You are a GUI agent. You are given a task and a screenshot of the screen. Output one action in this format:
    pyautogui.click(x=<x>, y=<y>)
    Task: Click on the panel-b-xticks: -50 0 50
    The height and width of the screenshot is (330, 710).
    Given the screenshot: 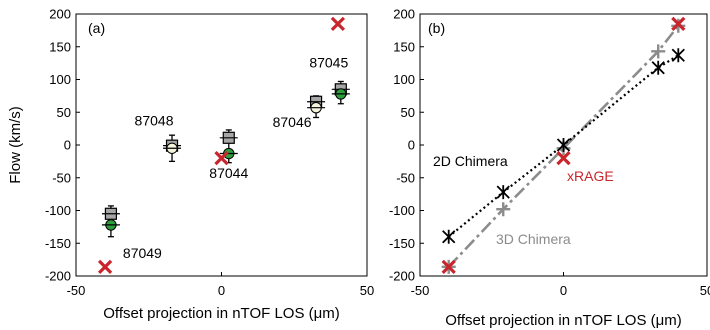 What is the action you would take?
    pyautogui.click(x=560, y=285)
    